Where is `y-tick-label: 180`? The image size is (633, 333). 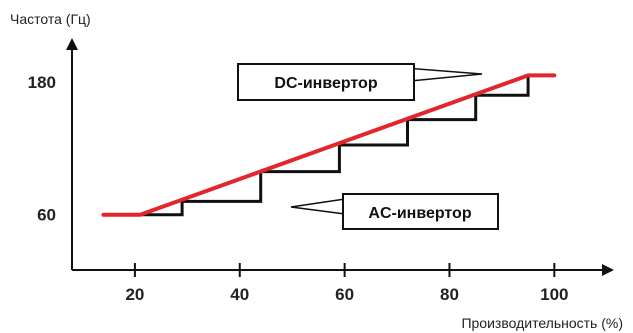 y-tick-label: 180 is located at coordinates (42, 82).